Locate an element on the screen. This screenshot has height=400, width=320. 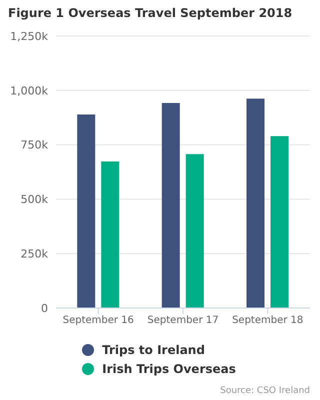
x-tick-label: September 17 is located at coordinates (183, 320).